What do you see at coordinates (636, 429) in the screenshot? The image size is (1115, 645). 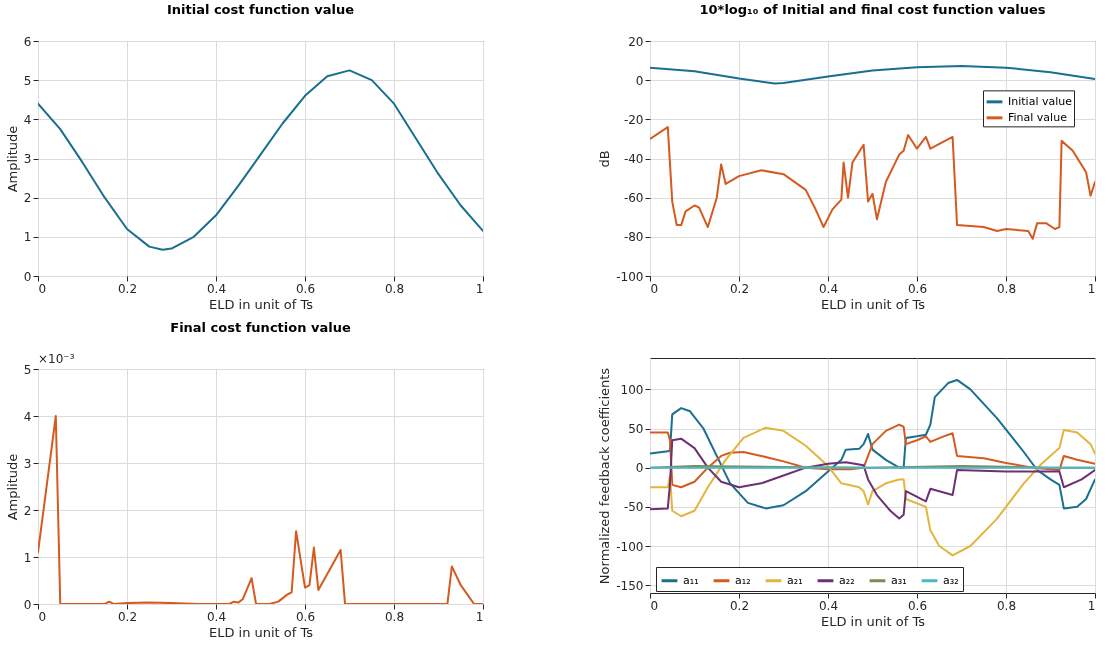 I see `y-tick-label: 50` at bounding box center [636, 429].